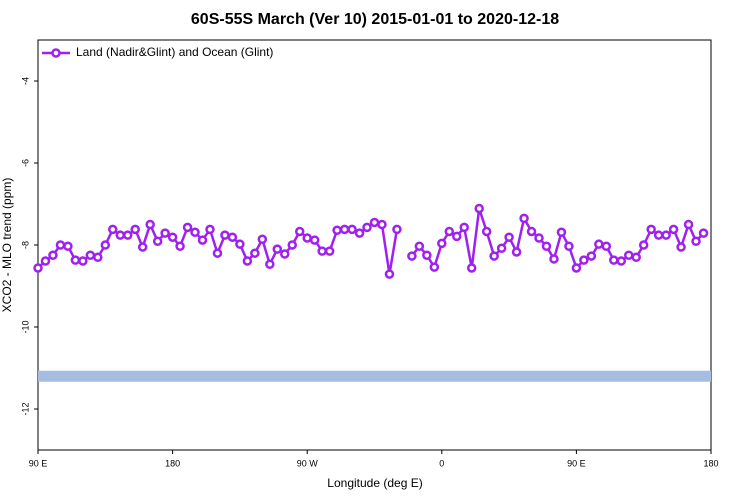 This screenshot has height=500, width=750. Describe the element at coordinates (25, 245) in the screenshot. I see `y-tick-label: -8` at that location.